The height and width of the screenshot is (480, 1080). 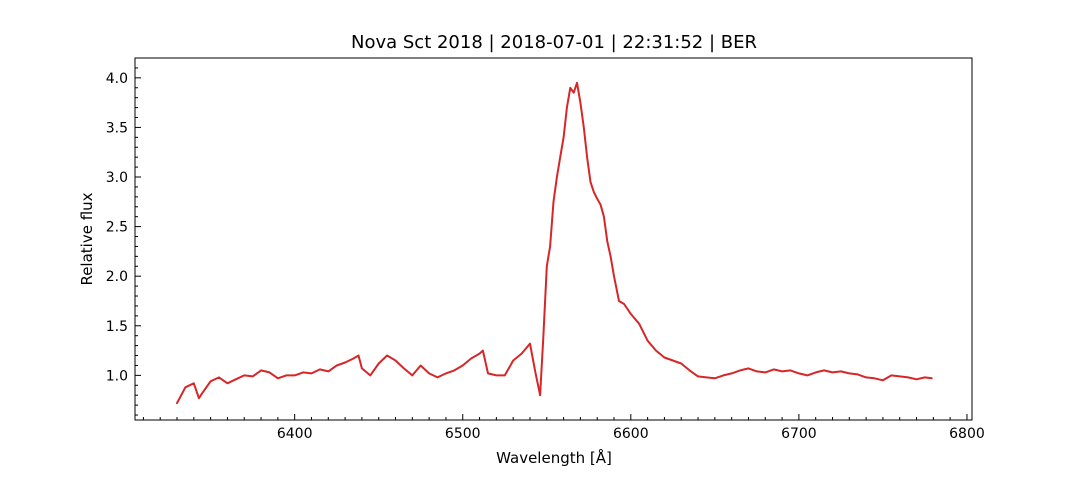 I want to click on x-tick-label: 6600, so click(x=631, y=434).